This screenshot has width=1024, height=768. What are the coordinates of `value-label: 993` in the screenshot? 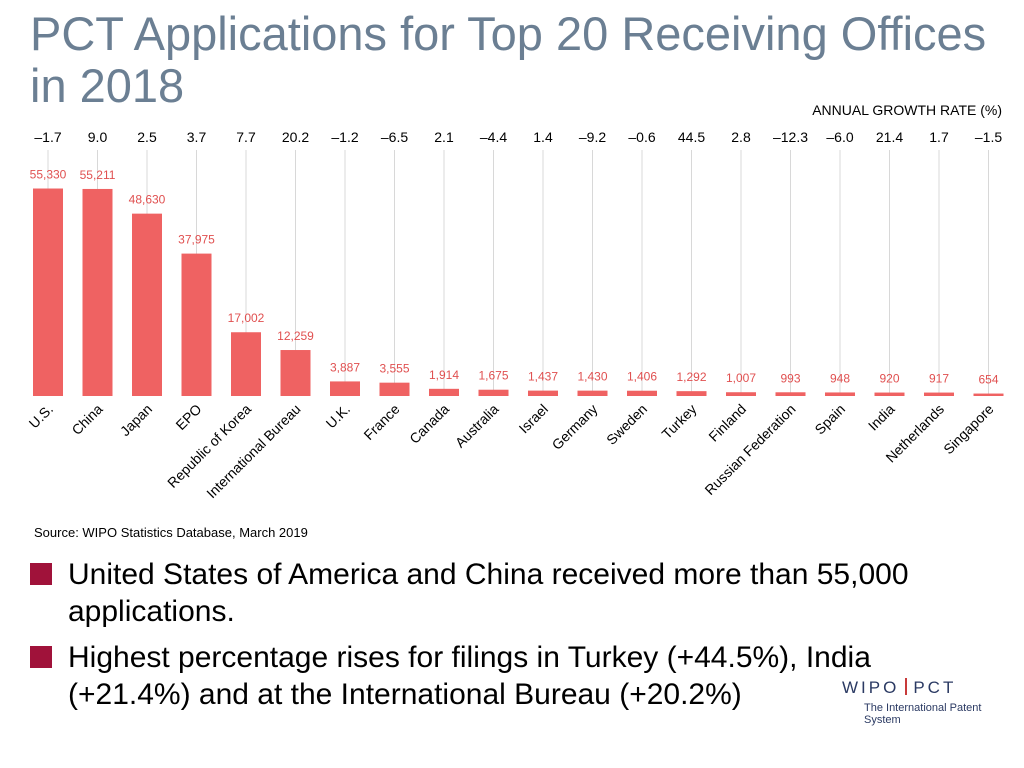 It's located at (790, 378).